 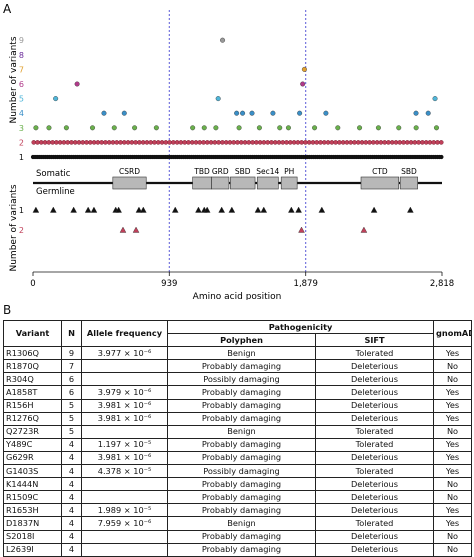 What do you see at coordinates (124, 405) in the screenshot?
I see `cell-af: 3.981 × 10⁻⁶` at bounding box center [124, 405].